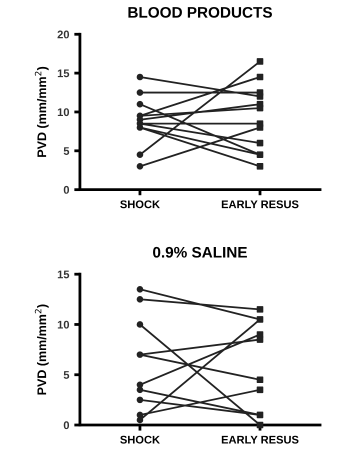 The width and height of the screenshot is (360, 457). What do you see at coordinates (200, 252) in the screenshot?
I see `chart-title: 0.9% SALINE` at bounding box center [200, 252].